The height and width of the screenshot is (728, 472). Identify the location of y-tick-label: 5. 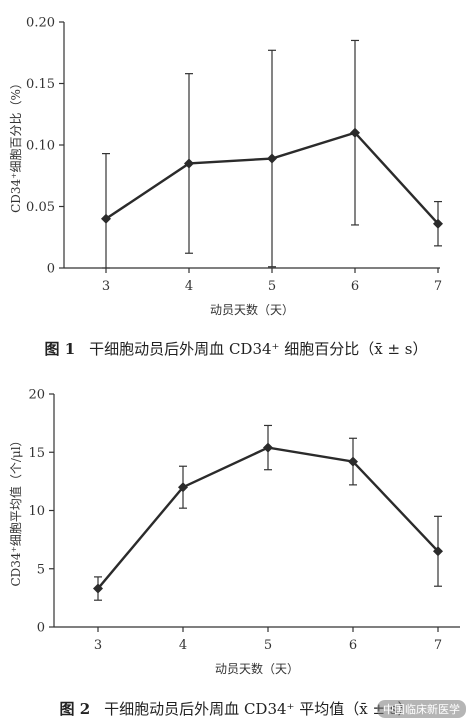
(41, 569).